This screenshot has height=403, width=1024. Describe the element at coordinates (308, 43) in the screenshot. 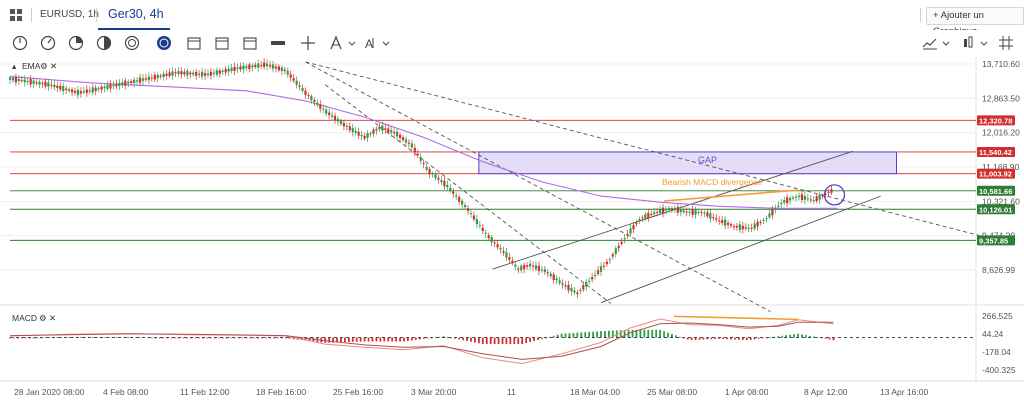

I see `crosshair-icon` at that location.